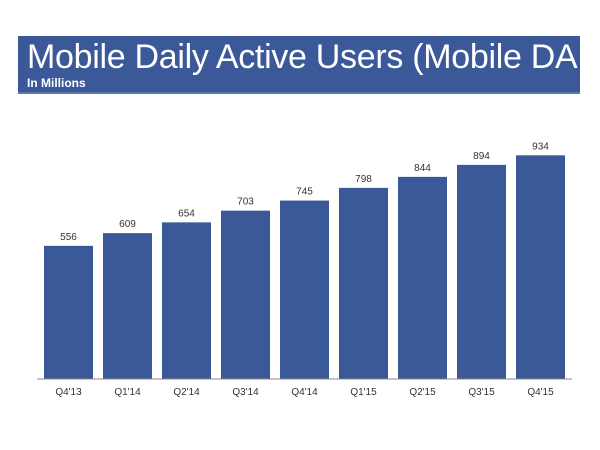 This screenshot has width=600, height=450. I want to click on x-tick-label: Q4'14, so click(304, 392).